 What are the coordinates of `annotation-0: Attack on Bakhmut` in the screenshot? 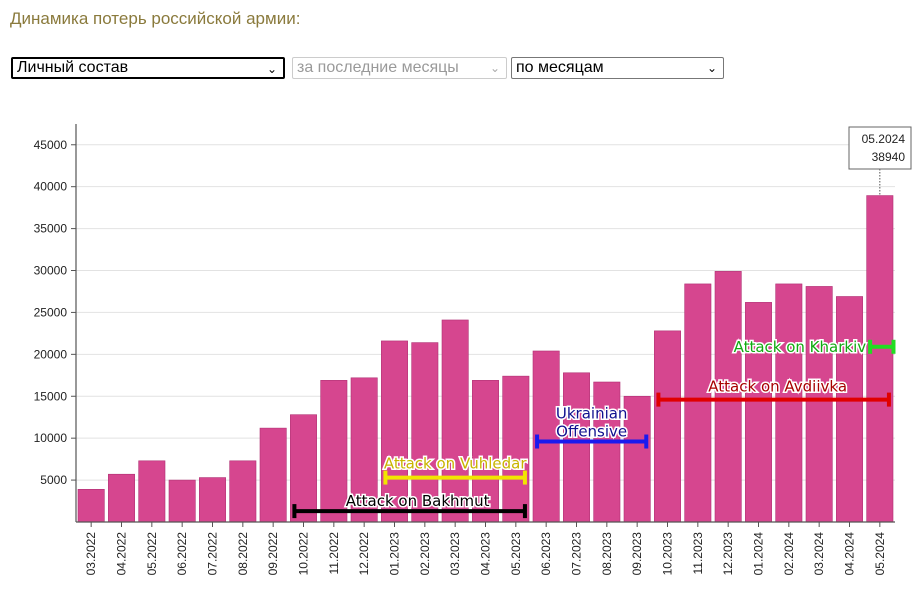 It's located at (409, 505).